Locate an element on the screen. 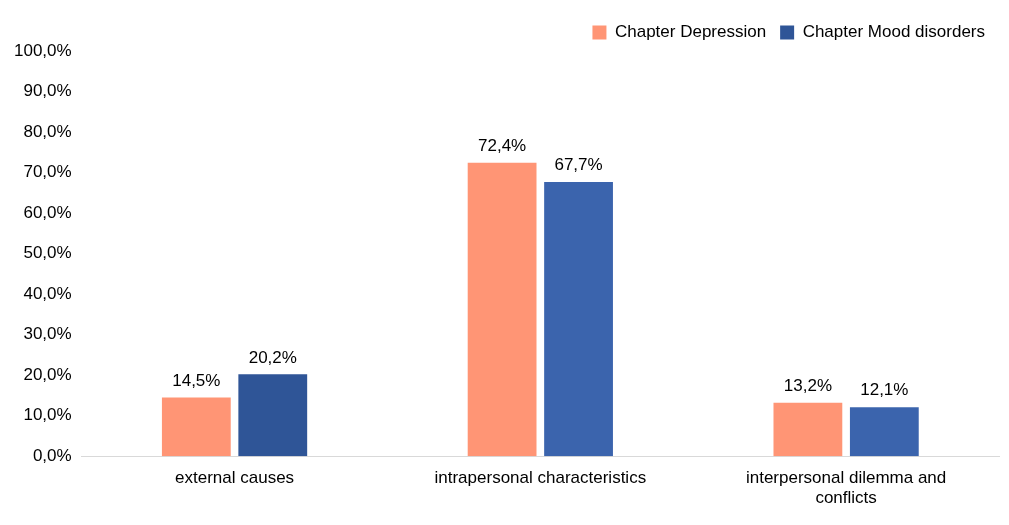 The height and width of the screenshot is (525, 1009). y-tick-label: 60,0% is located at coordinates (47, 212).